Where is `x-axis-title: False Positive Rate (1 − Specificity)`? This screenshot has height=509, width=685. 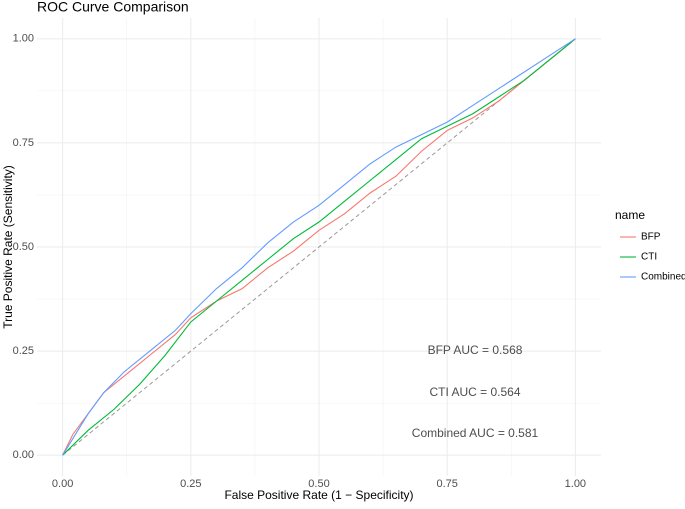 x-axis-title: False Positive Rate (1 − Specificity) is located at coordinates (318, 495).